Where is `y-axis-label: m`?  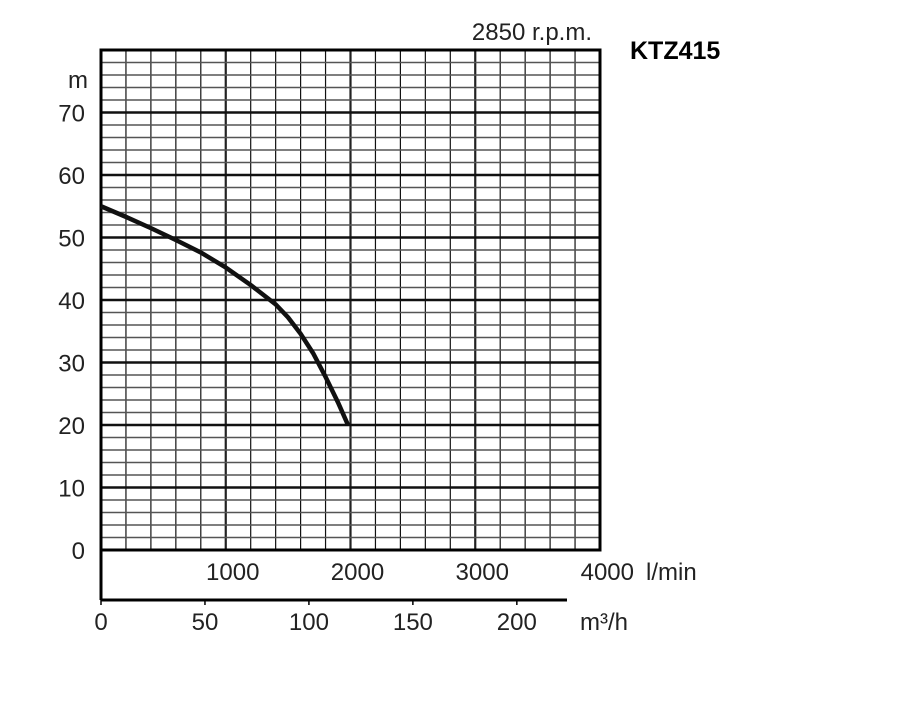 y-axis-label: m is located at coordinates (78, 80).